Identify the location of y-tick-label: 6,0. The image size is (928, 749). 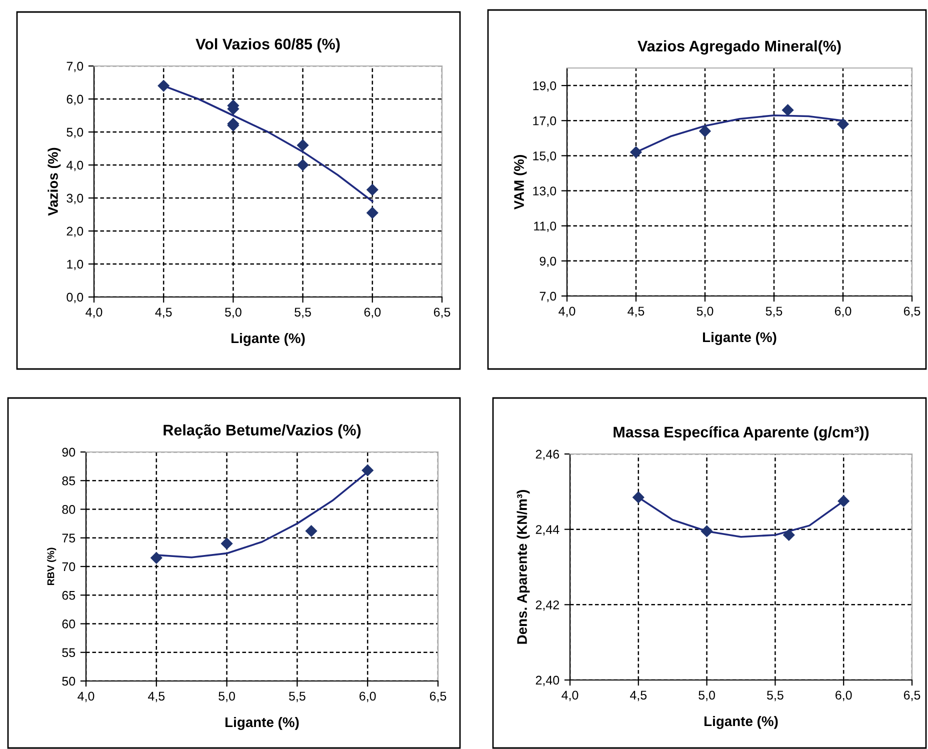
(75, 100).